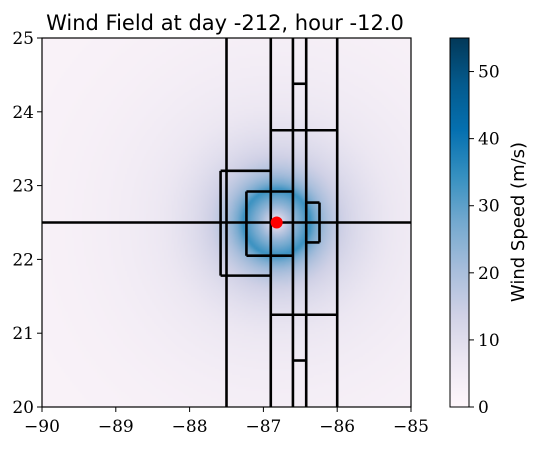 The height and width of the screenshot is (450, 537). Describe the element at coordinates (23, 39) in the screenshot. I see `y-tick-label: 25` at that location.